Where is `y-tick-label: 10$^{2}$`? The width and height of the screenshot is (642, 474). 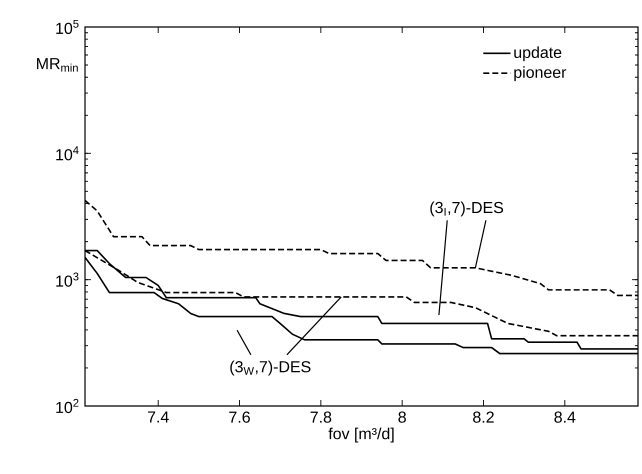 y-tick-label: 10$^{2}$ is located at coordinates (67, 406).